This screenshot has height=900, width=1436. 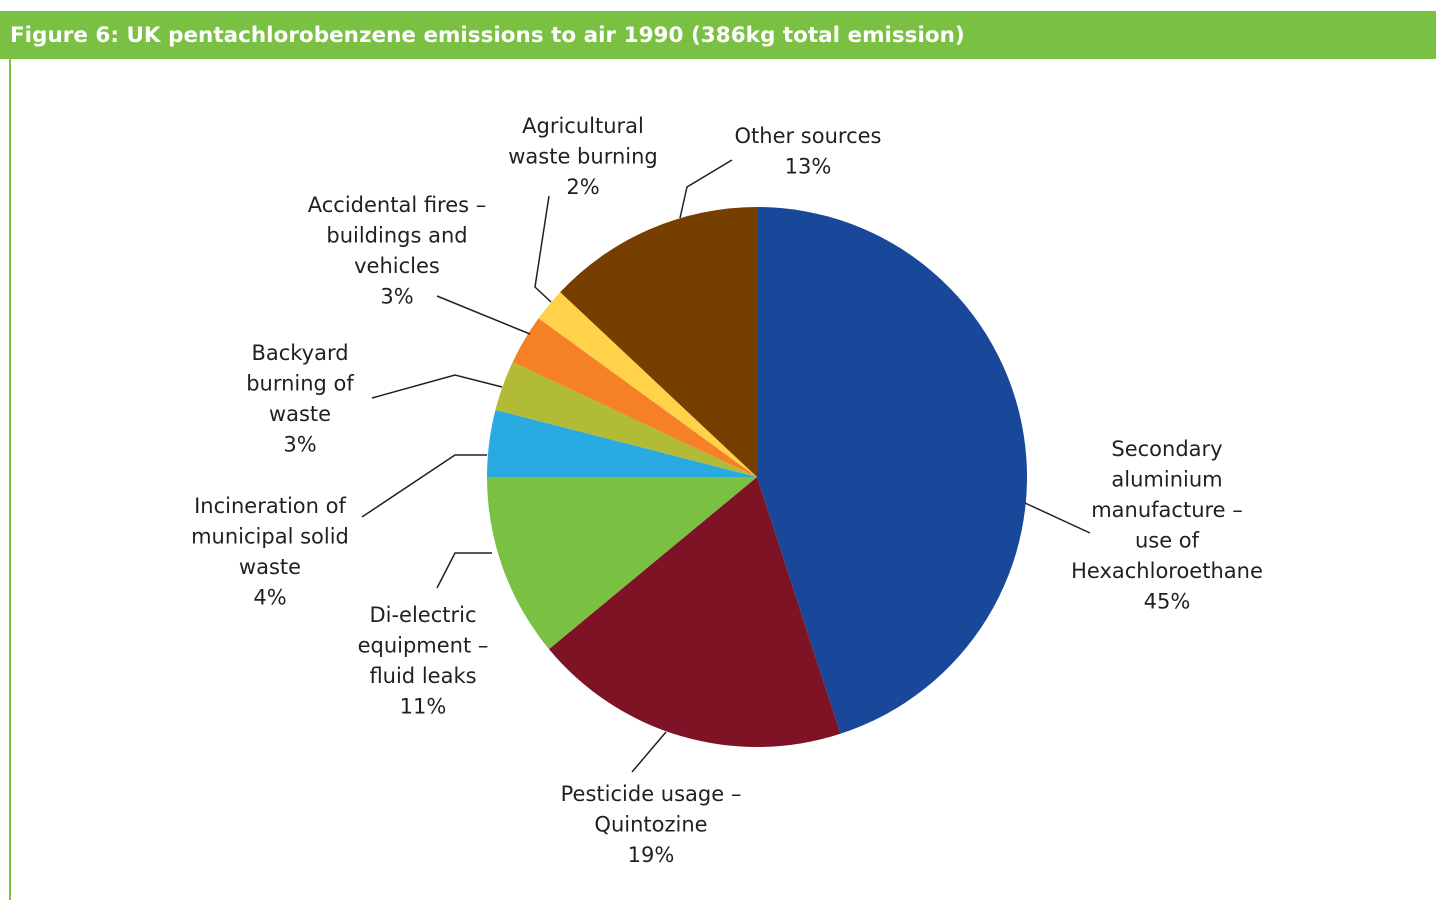 What do you see at coordinates (1167, 541) in the screenshot?
I see `slice-name-line: use of` at bounding box center [1167, 541].